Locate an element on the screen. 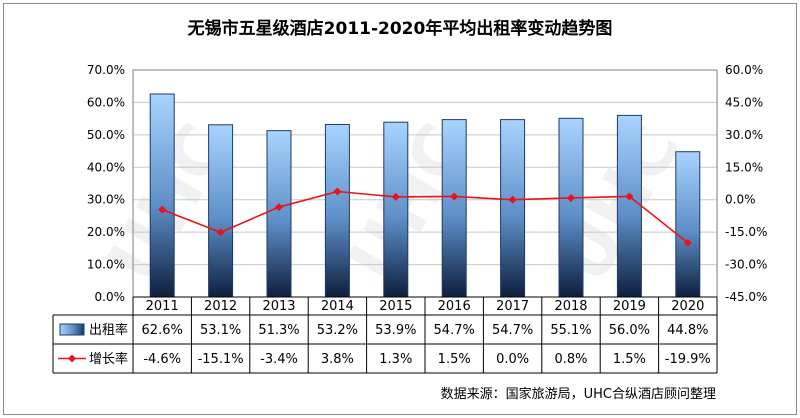  x-tick-label: 2015 is located at coordinates (395, 306).